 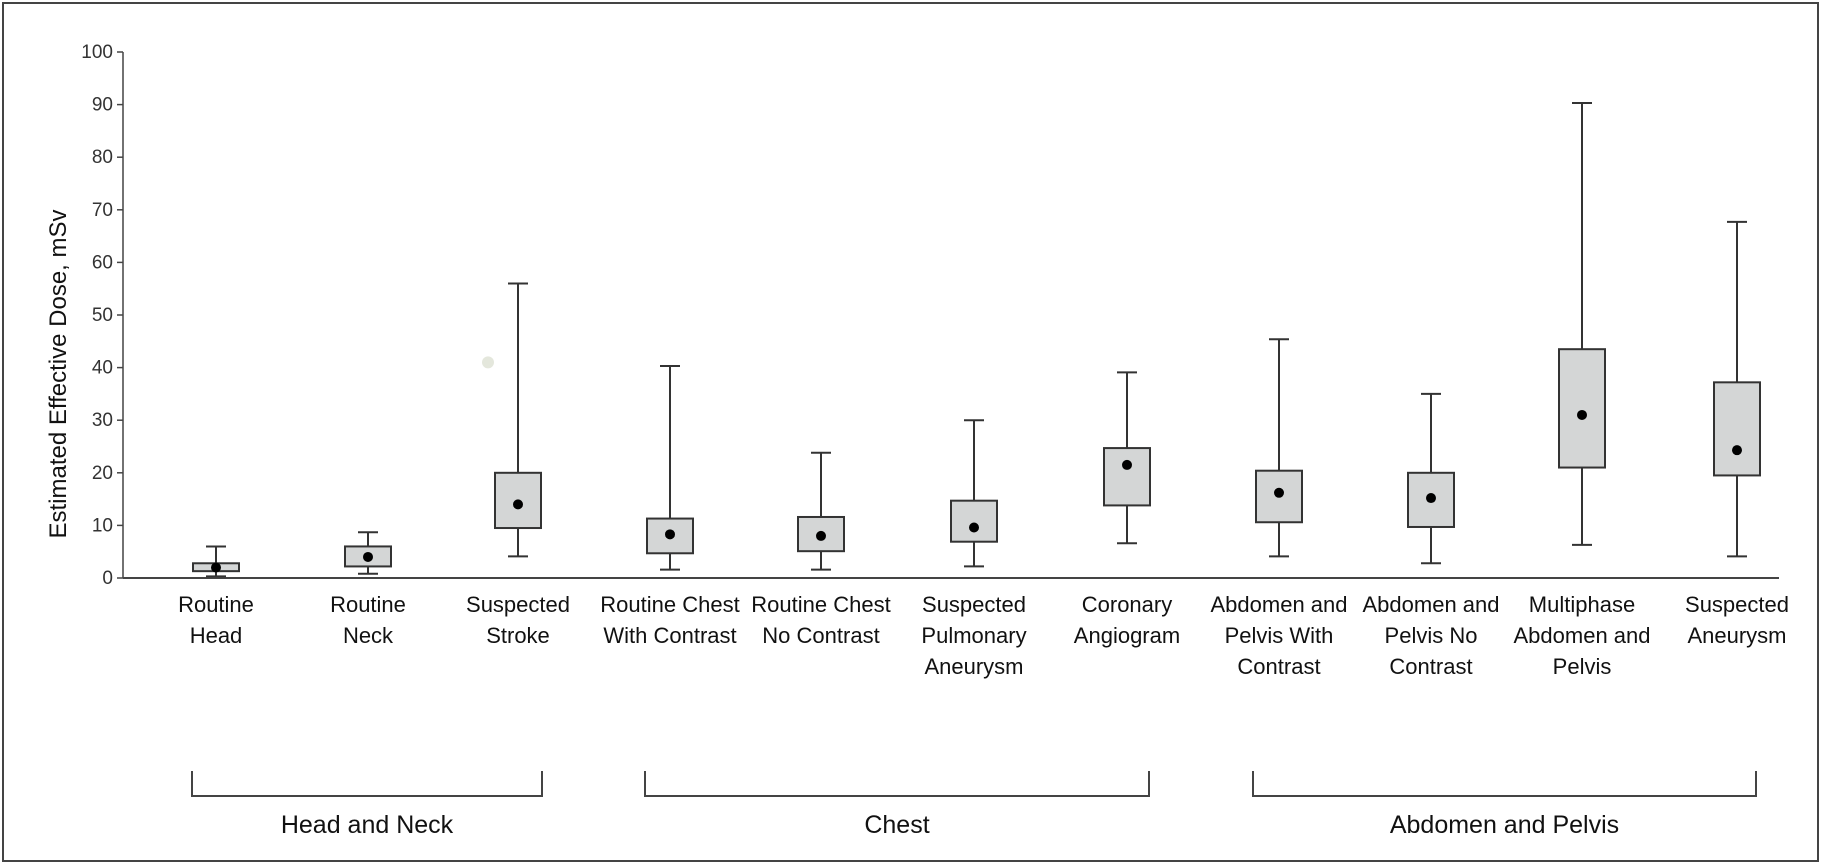 I want to click on category-label: Suspected Aneurysm, so click(x=1737, y=620).